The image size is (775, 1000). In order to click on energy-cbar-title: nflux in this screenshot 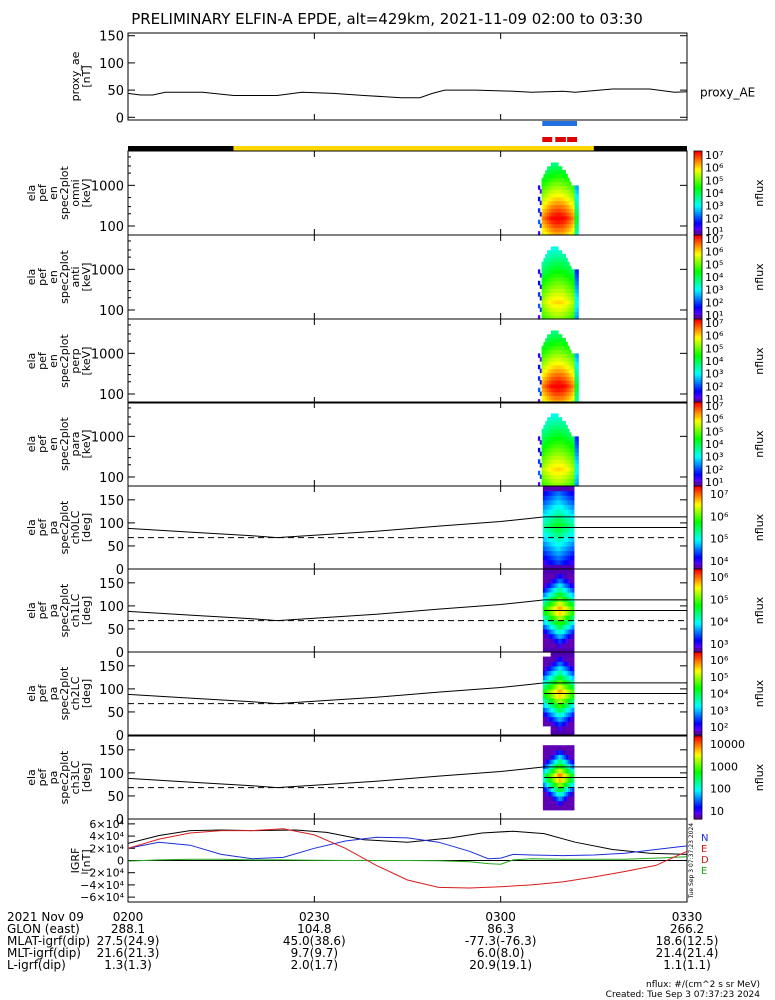, I will do `click(759, 277)`.